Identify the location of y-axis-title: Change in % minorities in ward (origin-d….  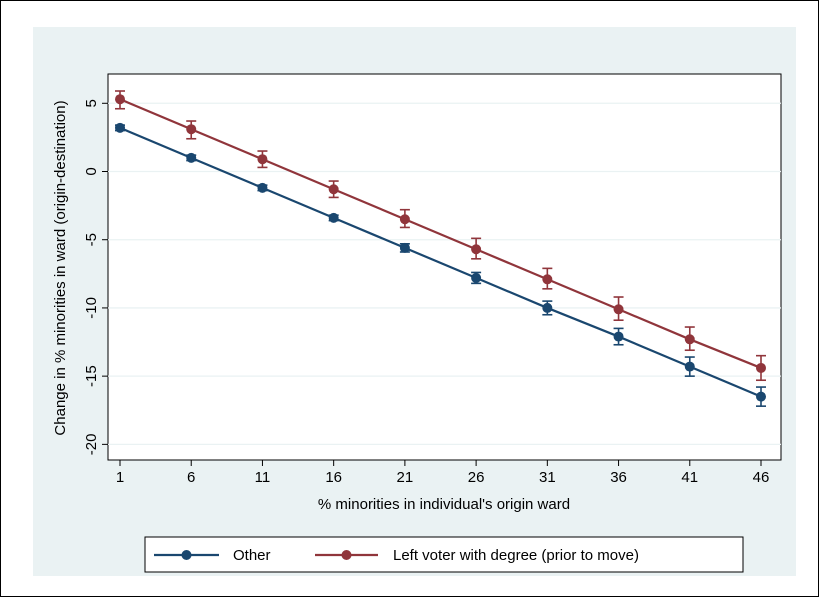
(60, 267).